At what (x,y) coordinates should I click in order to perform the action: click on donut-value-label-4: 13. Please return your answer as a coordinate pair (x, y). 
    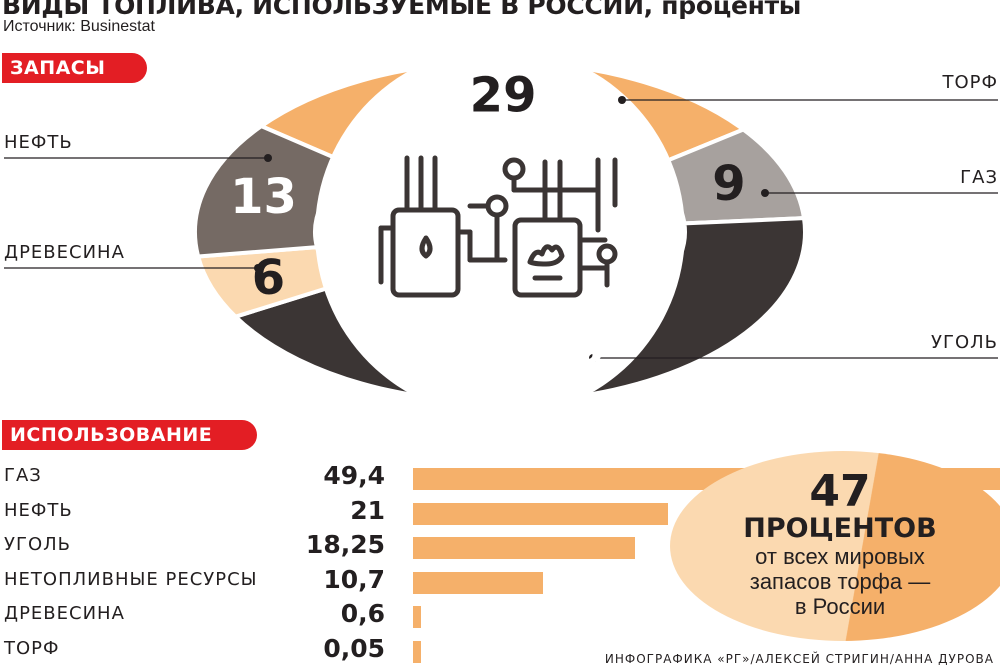
    Looking at the image, I should click on (263, 197).